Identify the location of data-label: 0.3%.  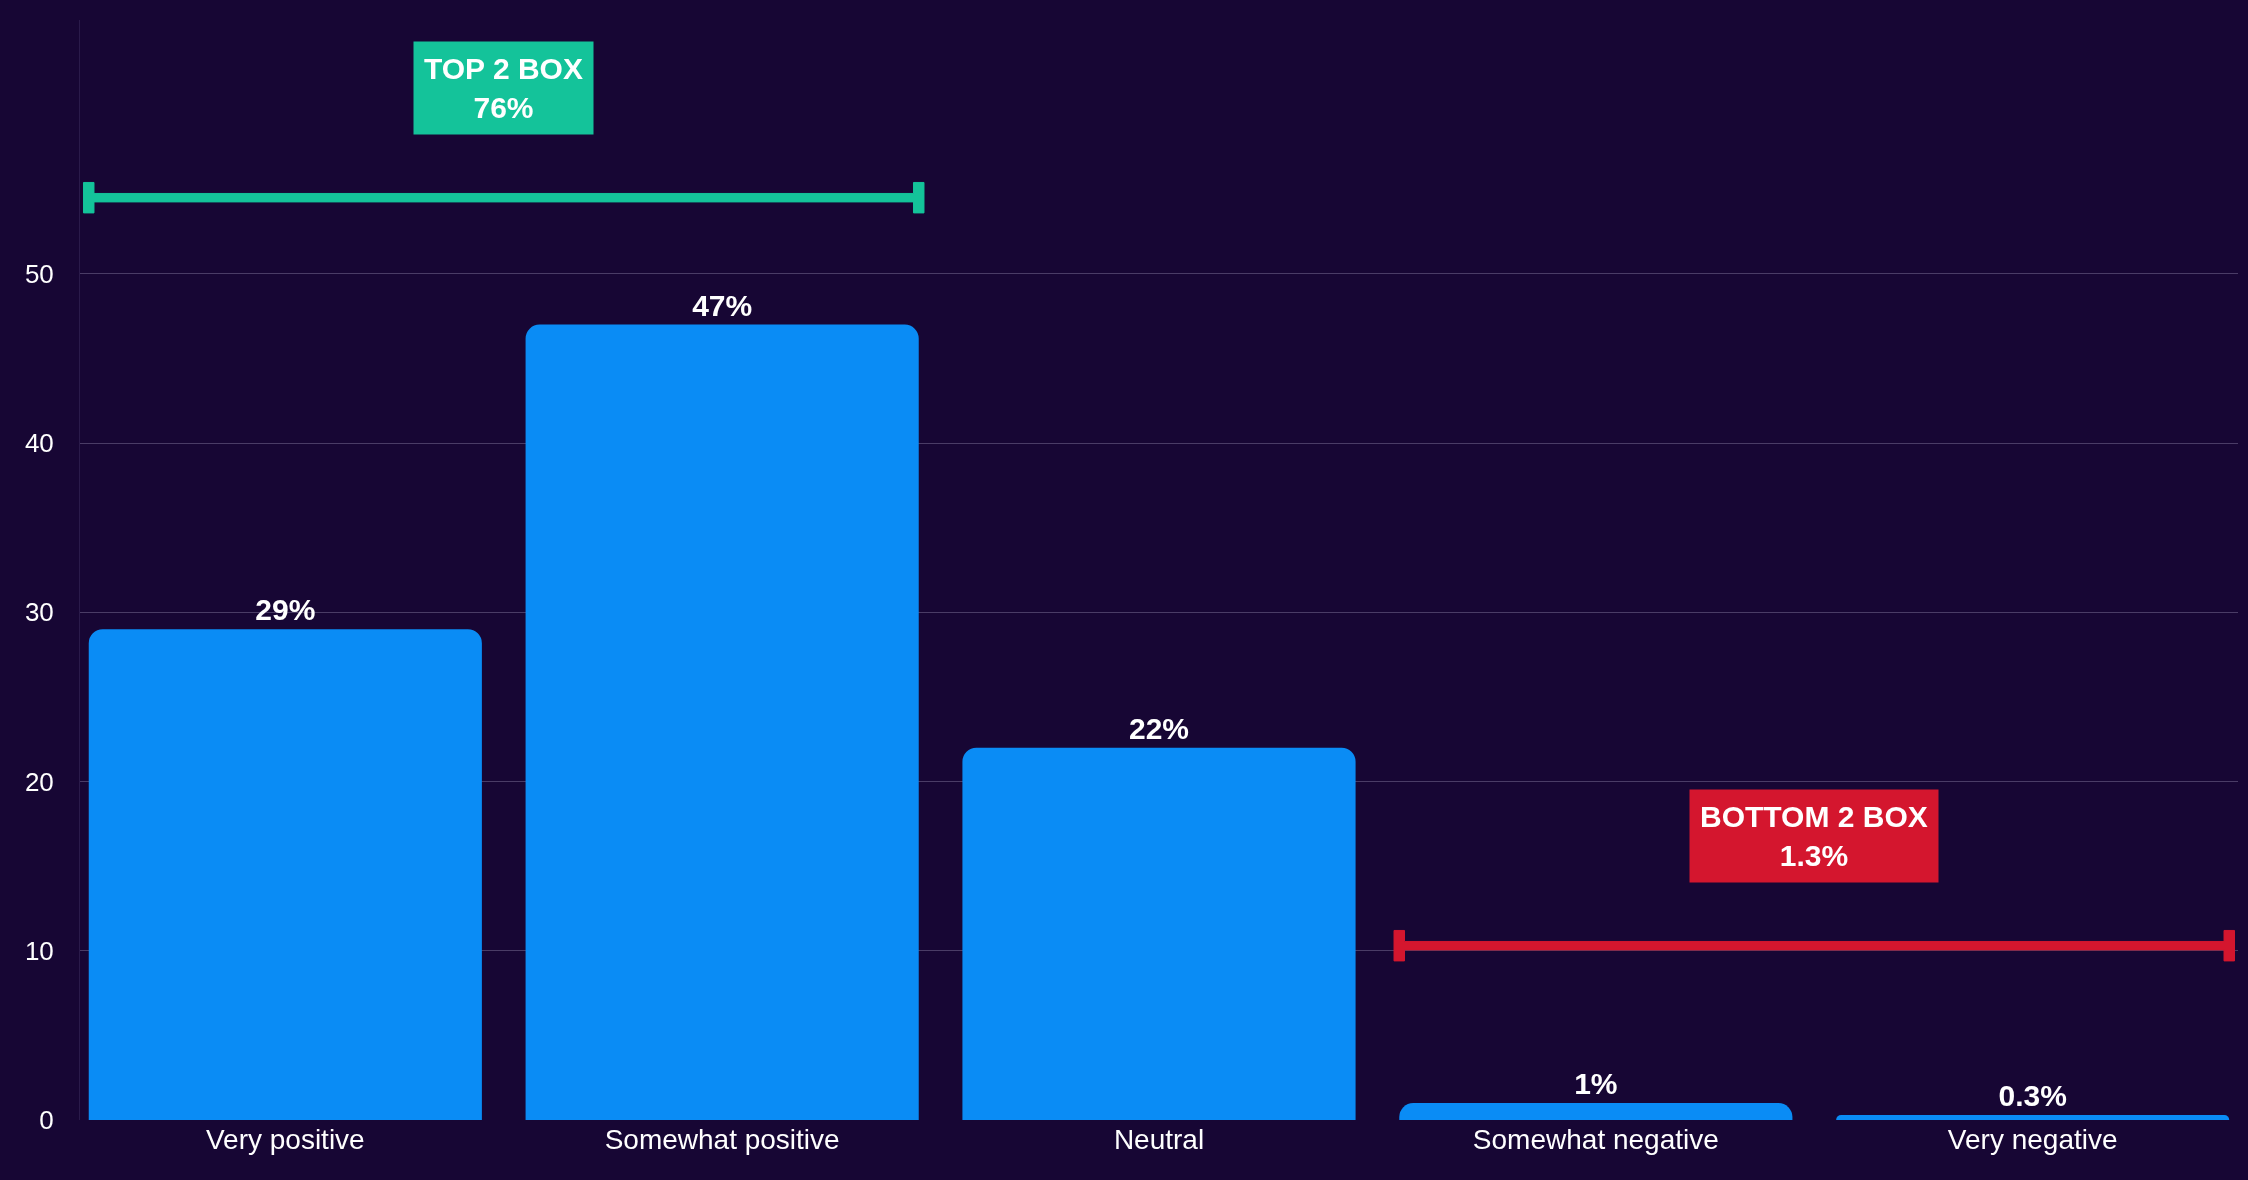
(2032, 1095).